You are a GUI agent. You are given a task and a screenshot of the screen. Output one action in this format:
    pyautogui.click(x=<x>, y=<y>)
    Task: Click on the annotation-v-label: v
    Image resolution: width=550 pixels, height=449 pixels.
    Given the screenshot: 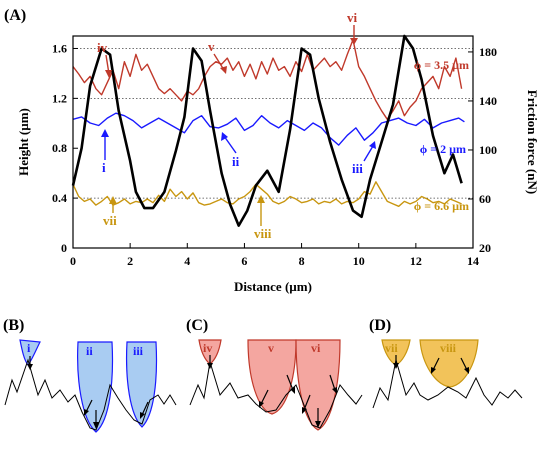 What is the action you would take?
    pyautogui.click(x=211, y=46)
    